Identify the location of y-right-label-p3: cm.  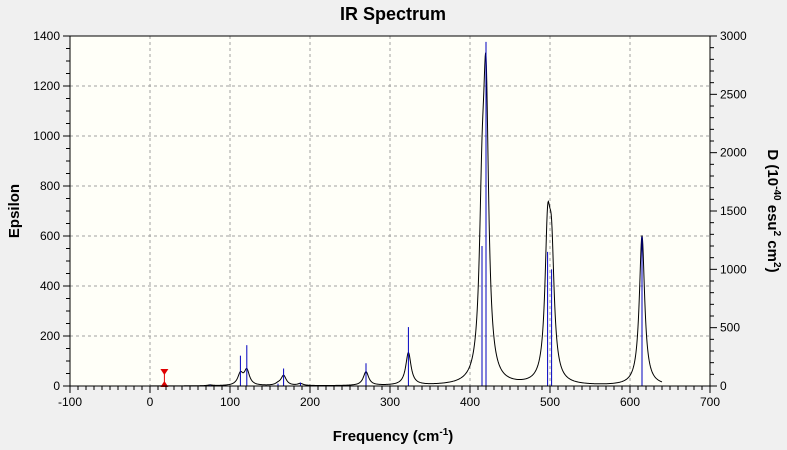
(772, 249).